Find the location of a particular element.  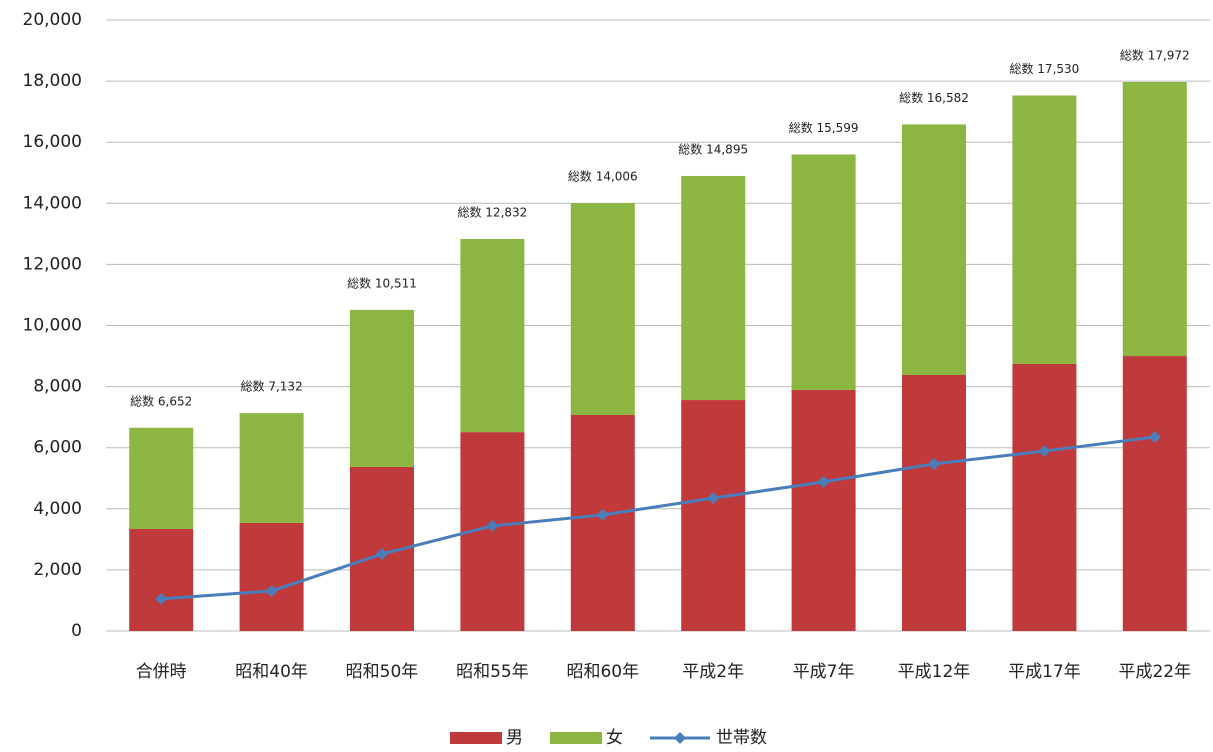

y-tick-label: 10,000 is located at coordinates (52, 326).